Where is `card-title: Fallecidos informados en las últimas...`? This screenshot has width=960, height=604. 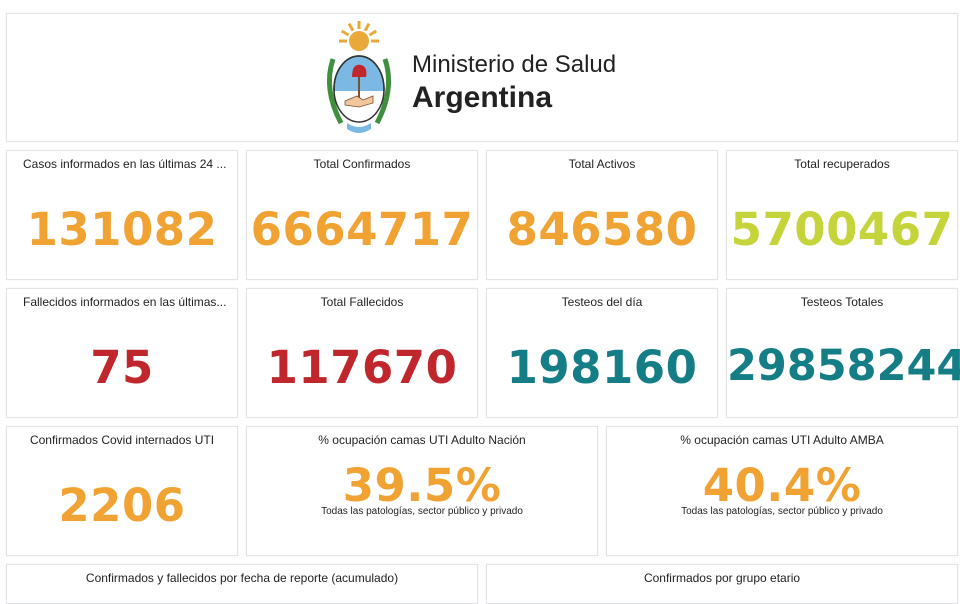
card-title: Fallecidos informados en las últimas... is located at coordinates (125, 302).